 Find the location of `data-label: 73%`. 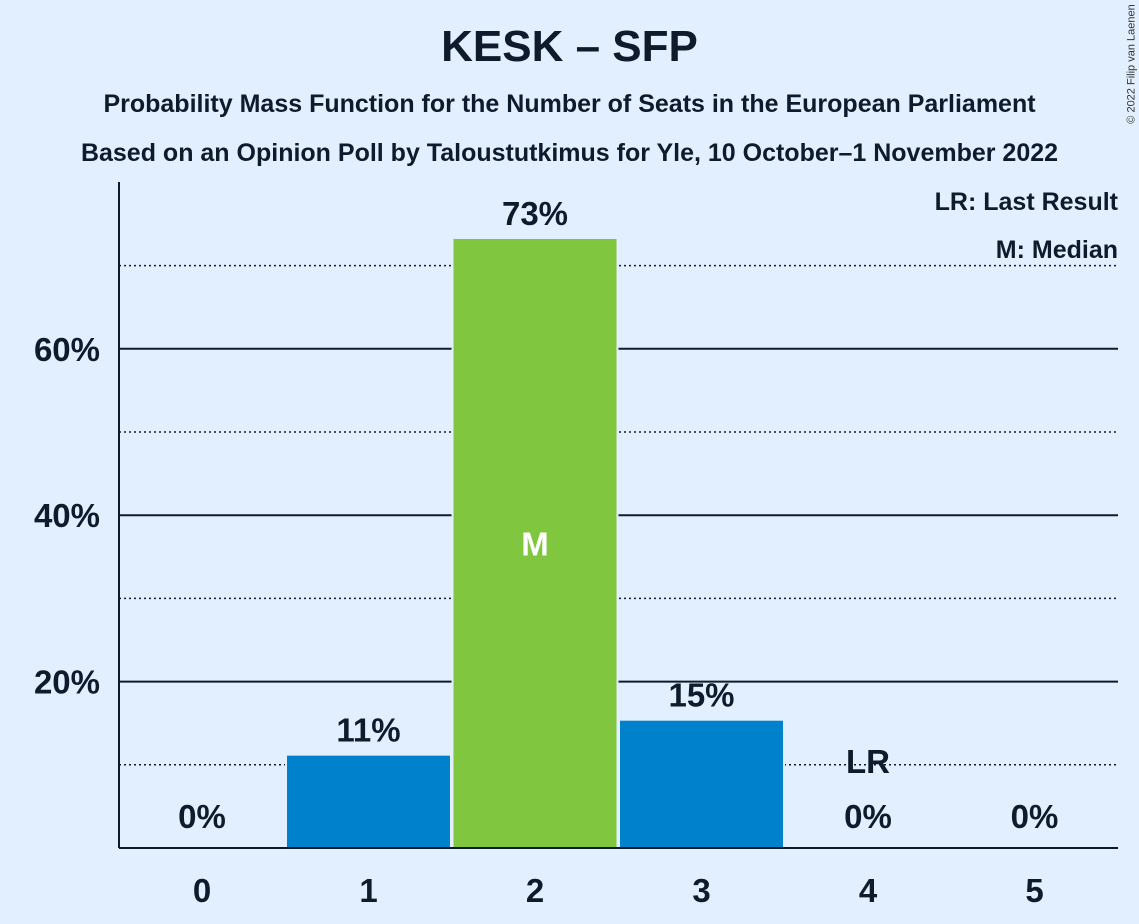

data-label: 73% is located at coordinates (535, 213).